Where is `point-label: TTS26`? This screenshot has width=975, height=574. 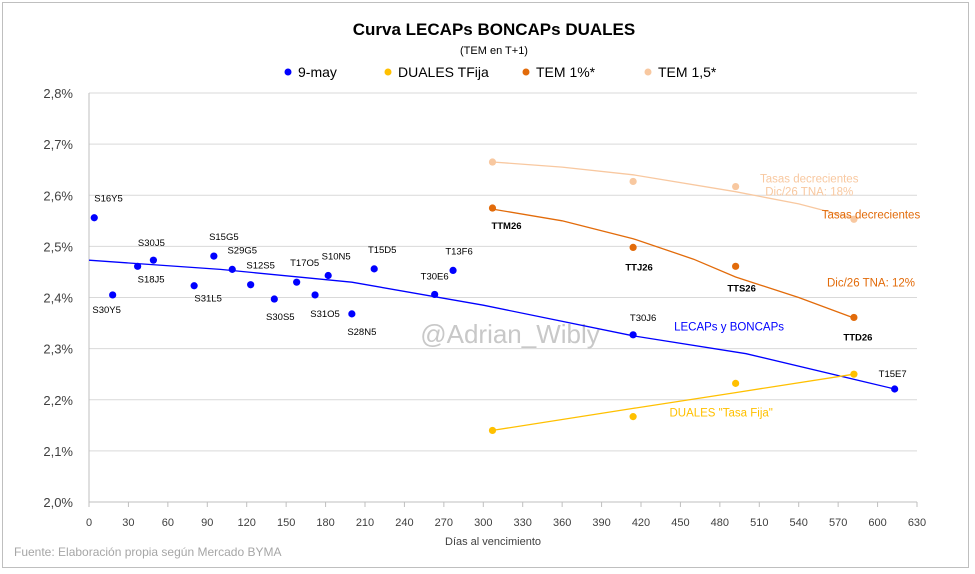
point-label: TTS26 is located at coordinates (741, 288).